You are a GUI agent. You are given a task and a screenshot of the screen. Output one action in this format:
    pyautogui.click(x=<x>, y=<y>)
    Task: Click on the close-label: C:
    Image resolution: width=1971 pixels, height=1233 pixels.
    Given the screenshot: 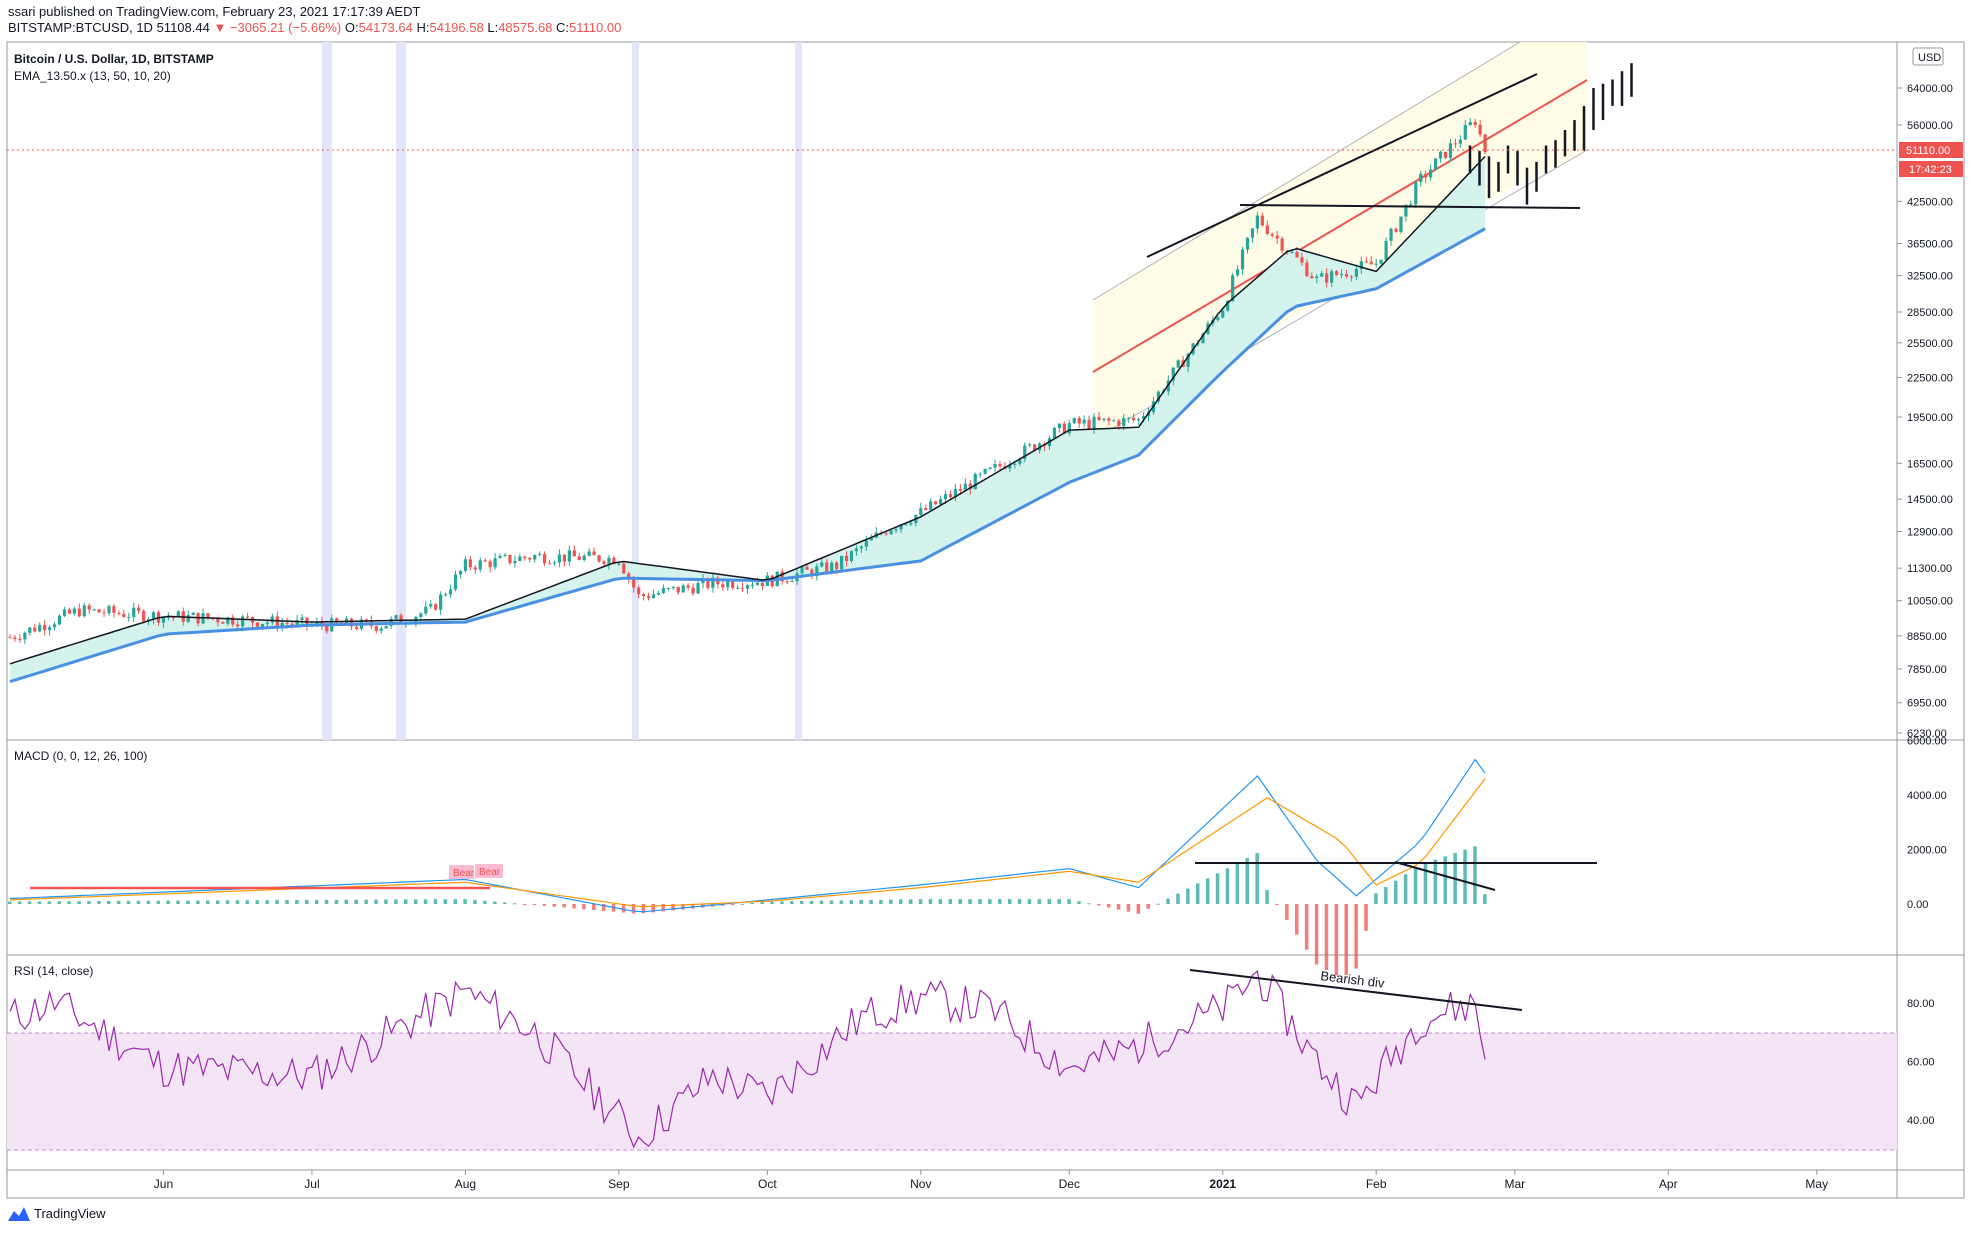 What is the action you would take?
    pyautogui.click(x=563, y=27)
    